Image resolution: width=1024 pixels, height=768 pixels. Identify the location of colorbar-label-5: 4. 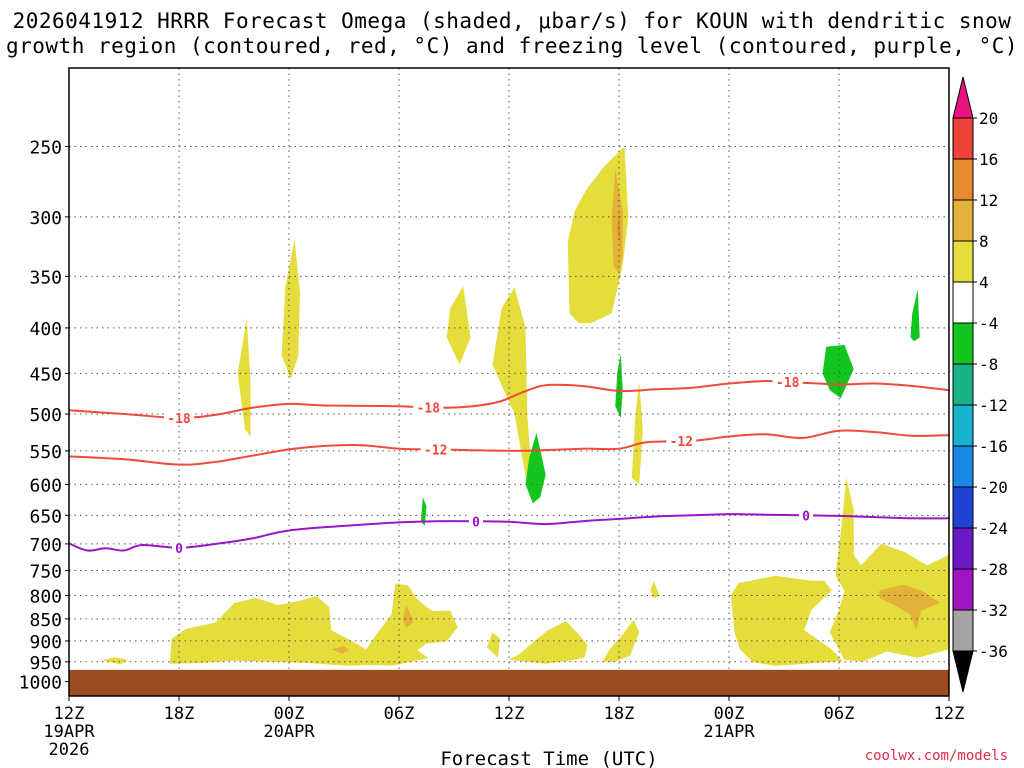
(984, 282).